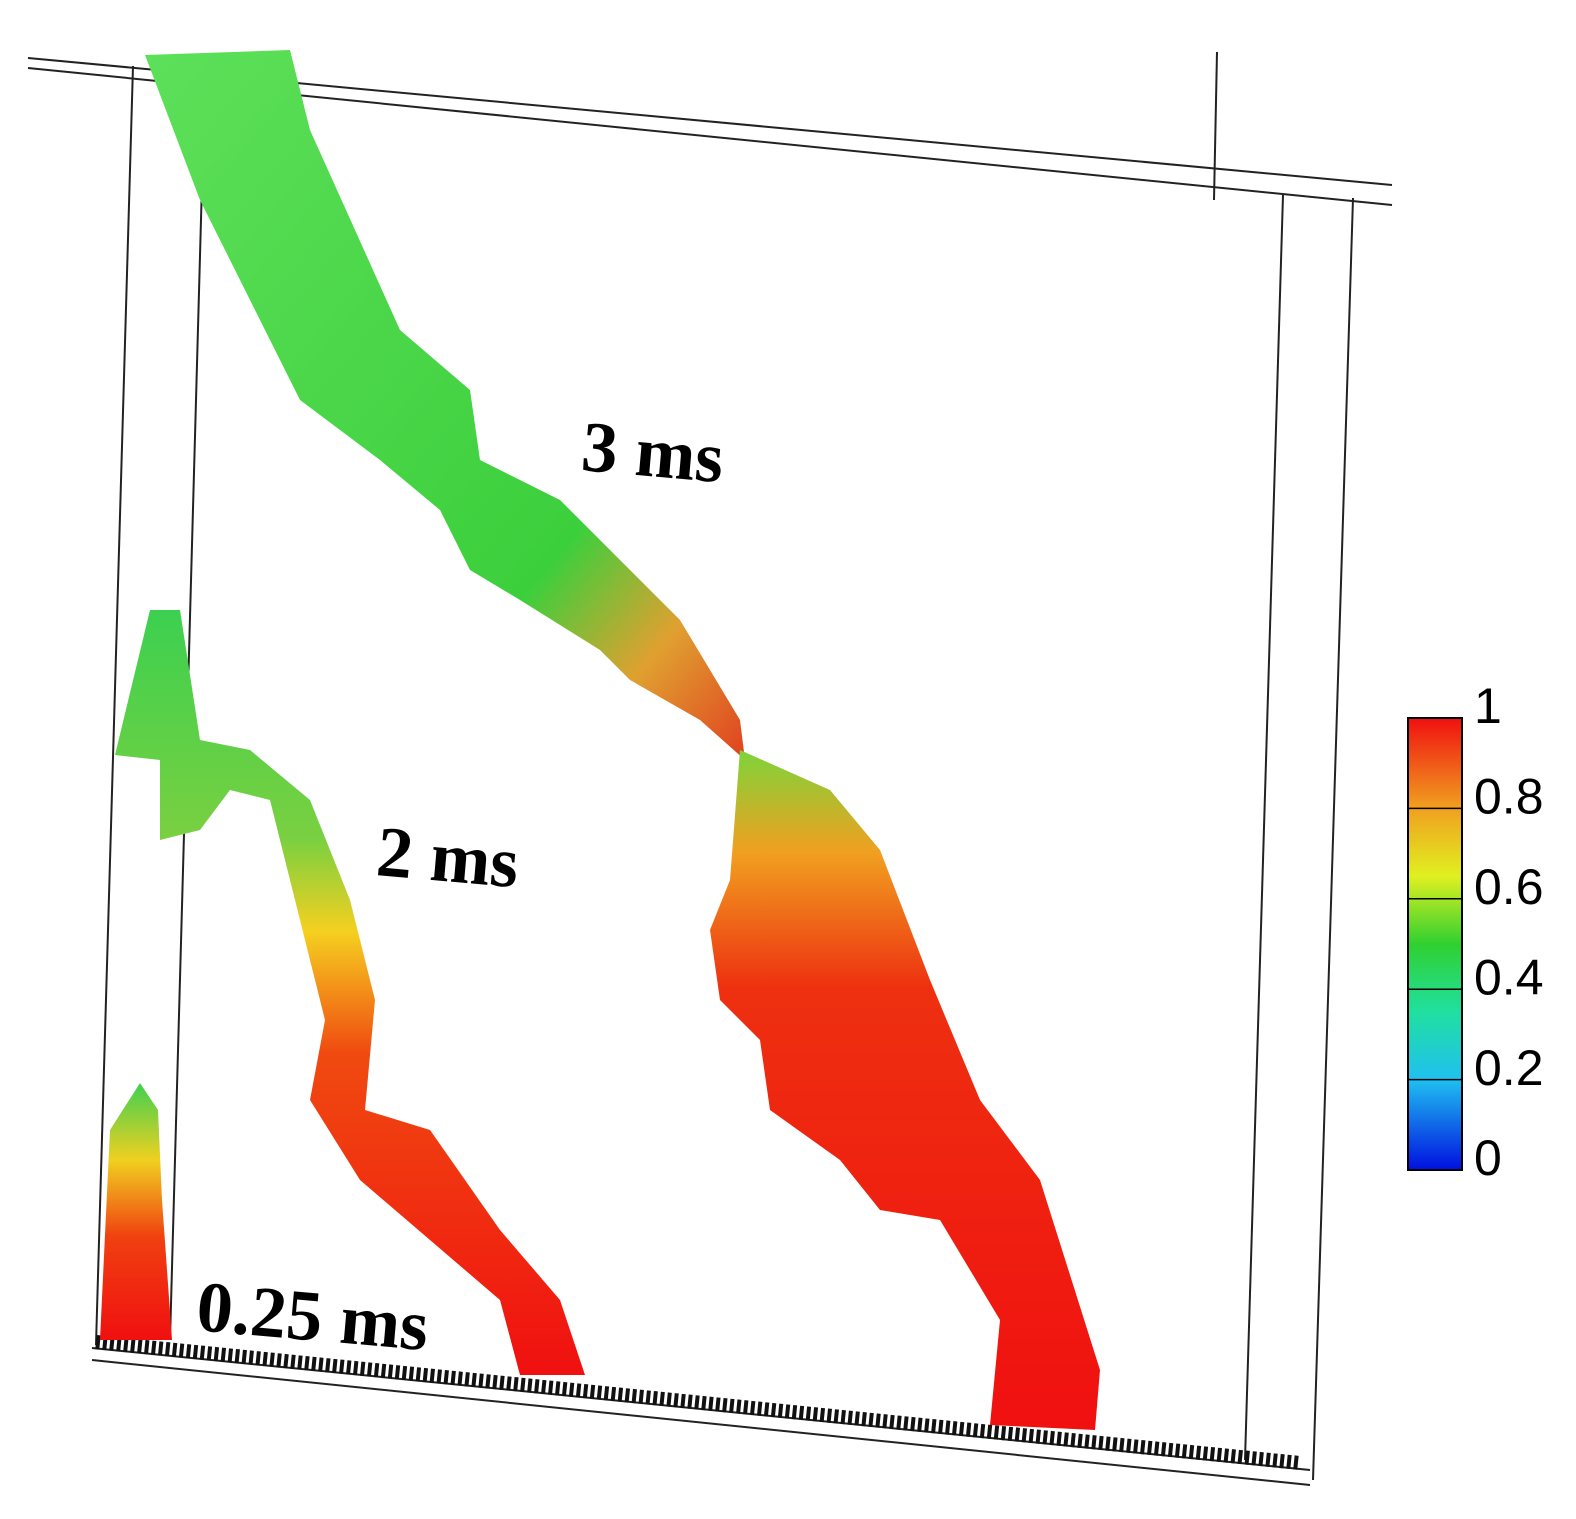 Image resolution: width=1576 pixels, height=1519 pixels. What do you see at coordinates (1488, 1158) in the screenshot?
I see `colorbar-tick-label: 0` at bounding box center [1488, 1158].